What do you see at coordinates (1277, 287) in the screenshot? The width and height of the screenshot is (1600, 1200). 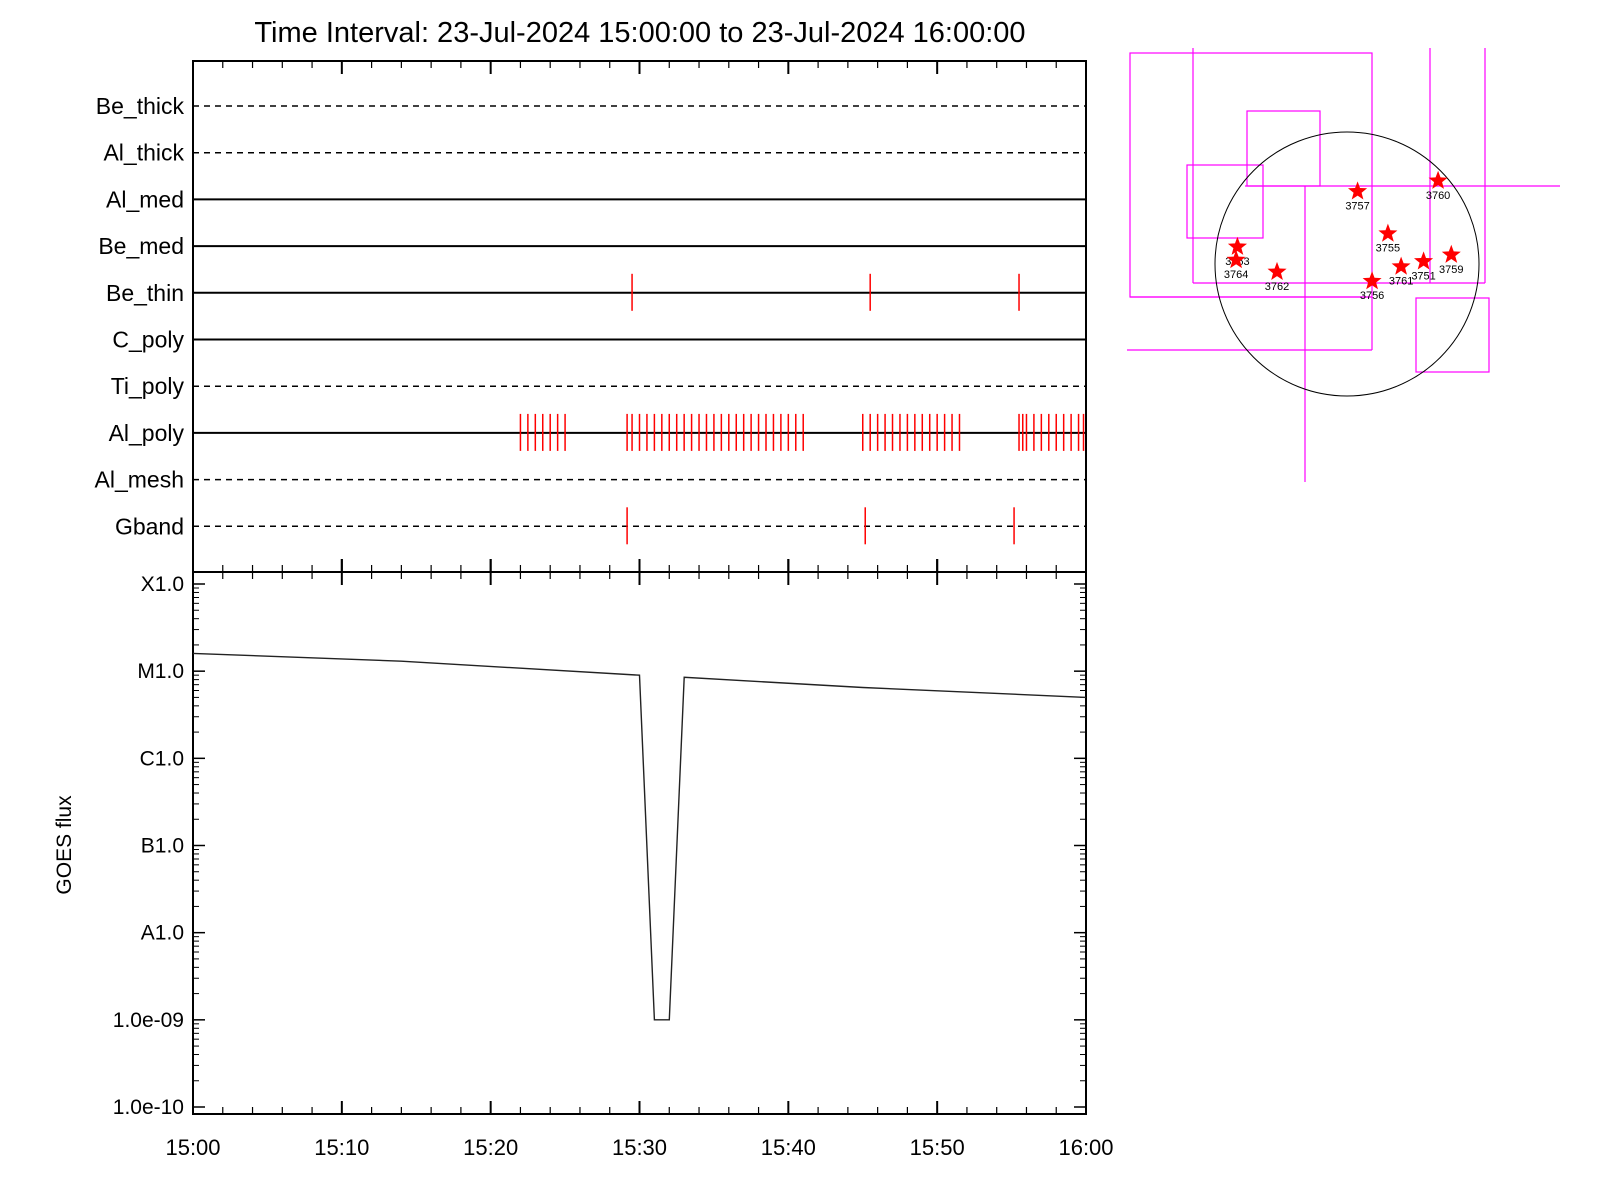 I see `active-region-label: 3762` at bounding box center [1277, 287].